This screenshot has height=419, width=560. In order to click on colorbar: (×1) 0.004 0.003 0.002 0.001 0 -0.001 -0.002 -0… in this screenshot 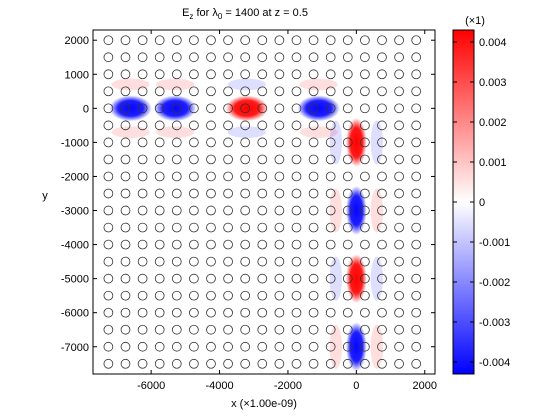, I will do `click(481, 195)`.